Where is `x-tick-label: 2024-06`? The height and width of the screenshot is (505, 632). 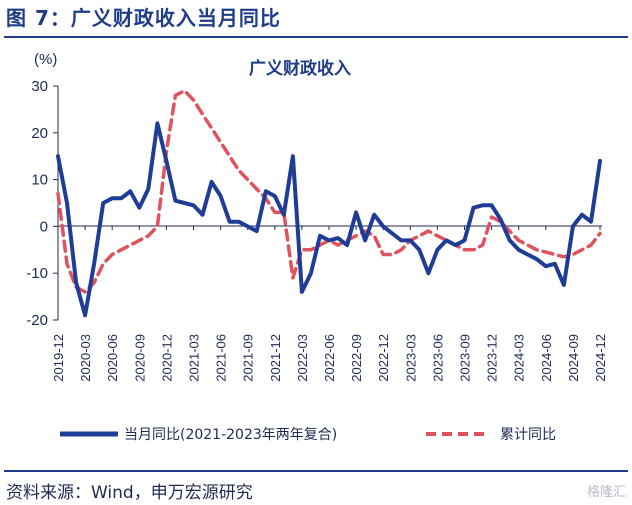 x-tick-label: 2024-06 is located at coordinates (546, 358).